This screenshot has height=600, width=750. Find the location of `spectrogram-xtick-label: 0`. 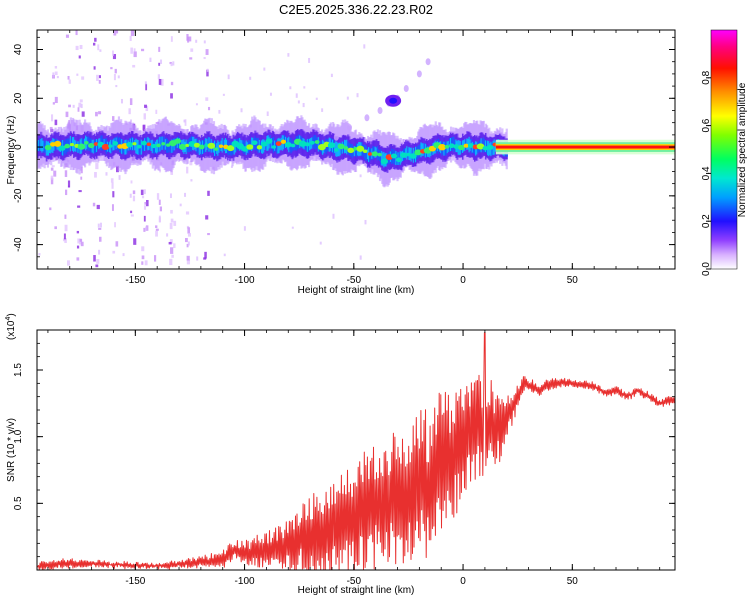

spectrogram-xtick-label: 0 is located at coordinates (463, 280).